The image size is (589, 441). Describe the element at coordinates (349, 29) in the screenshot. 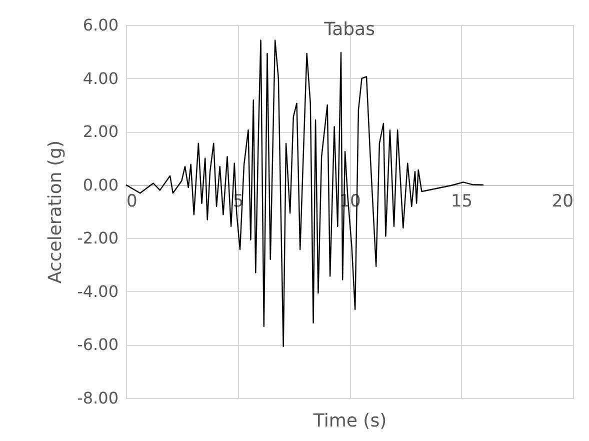

I see `chart-title: Tabas` at that location.